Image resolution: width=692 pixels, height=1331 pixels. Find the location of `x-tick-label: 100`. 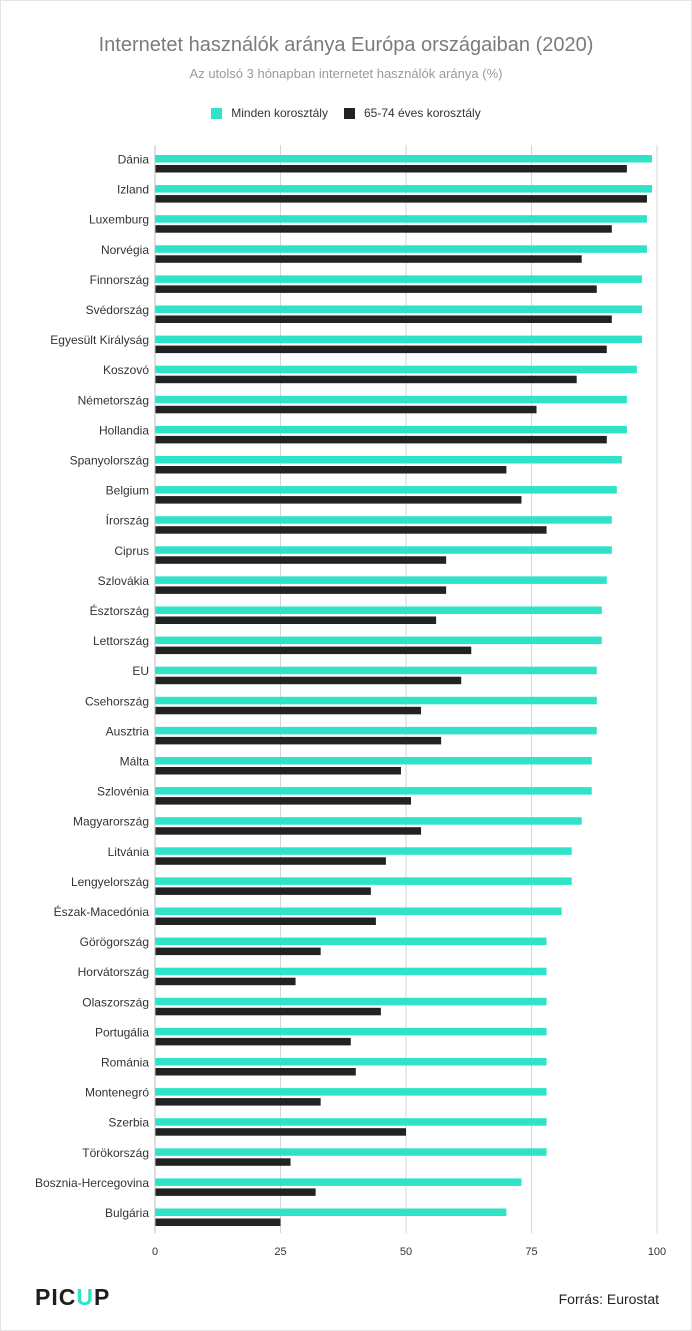

x-tick-label: 100 is located at coordinates (657, 1252).